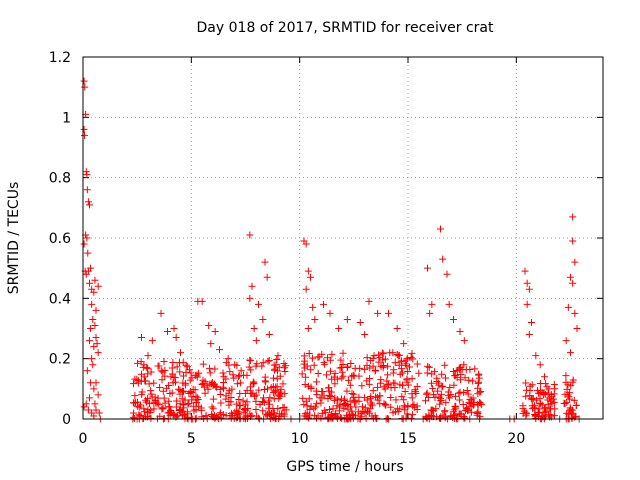 This screenshot has height=480, width=640. What do you see at coordinates (60, 239) in the screenshot?
I see `y-tick-label: 0.6` at bounding box center [60, 239].